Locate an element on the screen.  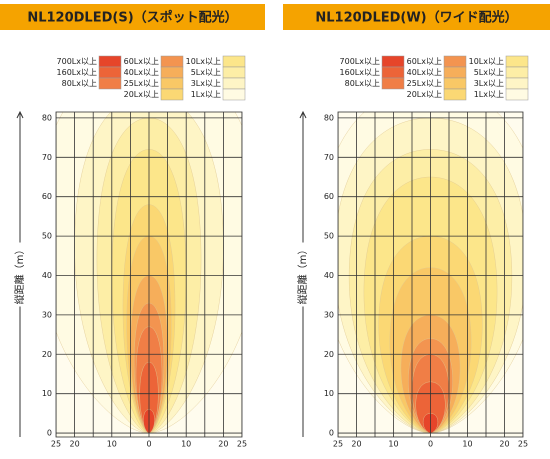
chart-title: NL120DLED(S)（スポット配光） is located at coordinates (132, 18).